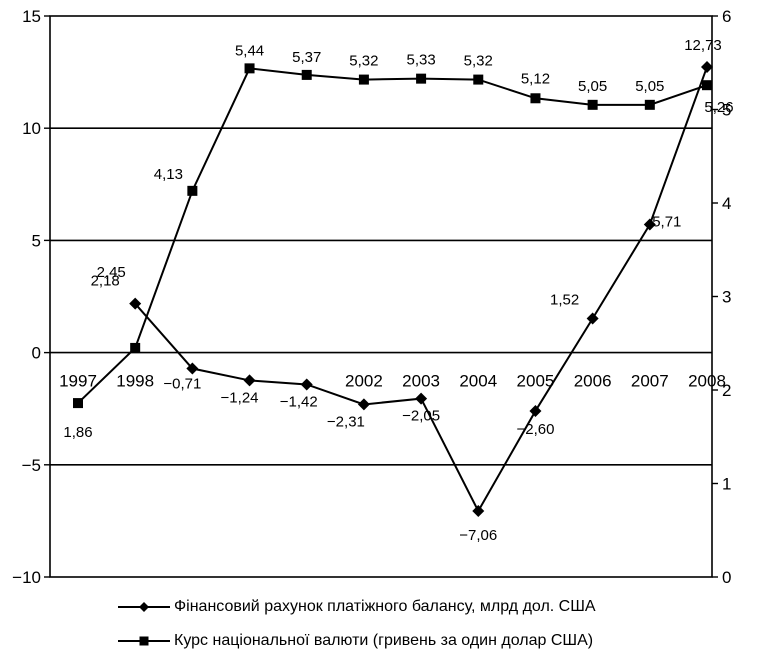  What do you see at coordinates (36, 353) in the screenshot?
I see `left-axis-tick-label: 0` at bounding box center [36, 353].